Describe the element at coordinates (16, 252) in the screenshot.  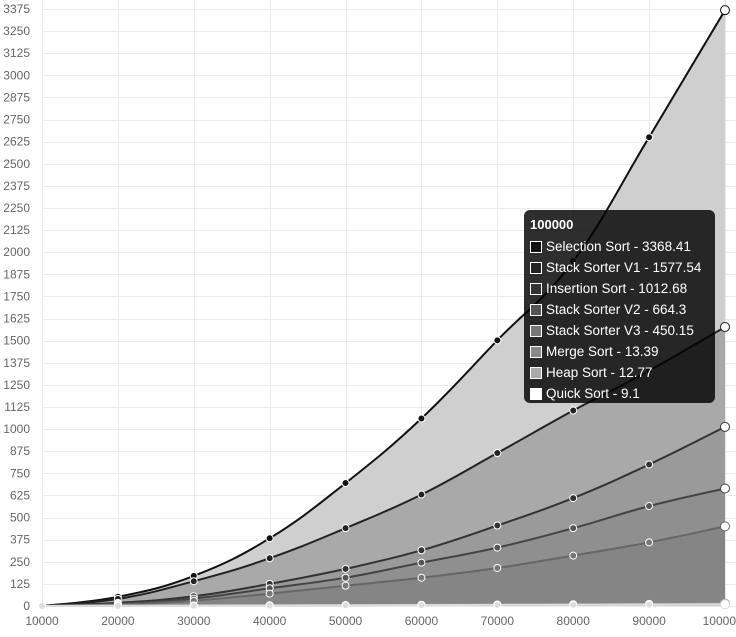
I see `y-tick-label: 2000` at that location.